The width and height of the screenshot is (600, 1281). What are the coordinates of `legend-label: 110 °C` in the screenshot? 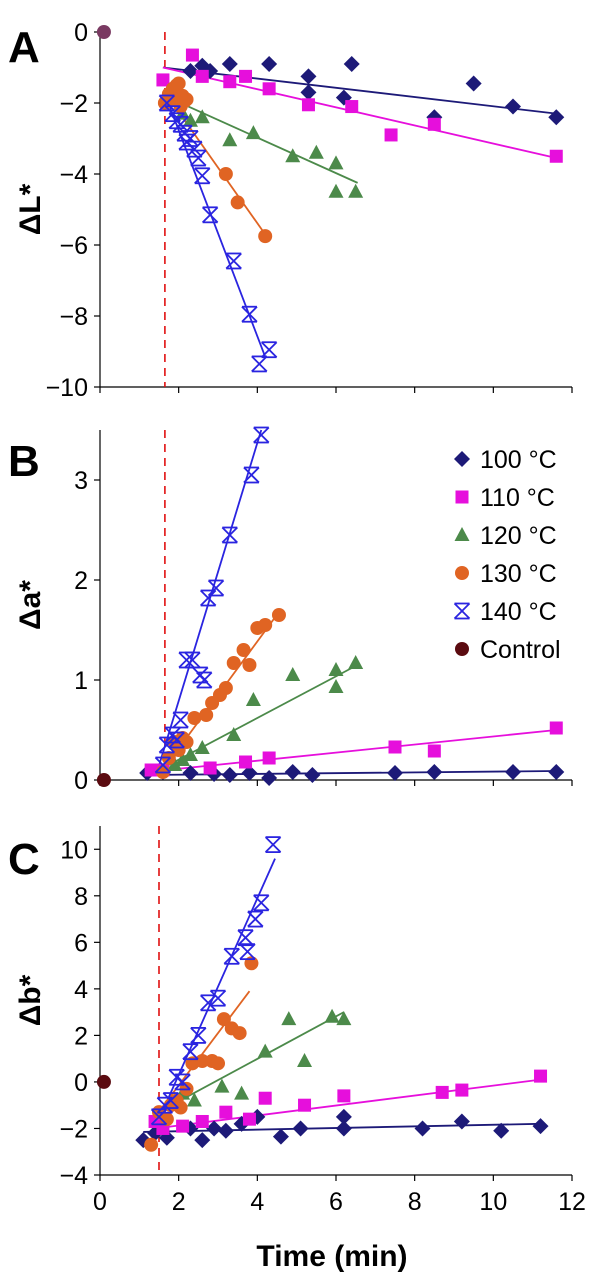 It's located at (517, 498).